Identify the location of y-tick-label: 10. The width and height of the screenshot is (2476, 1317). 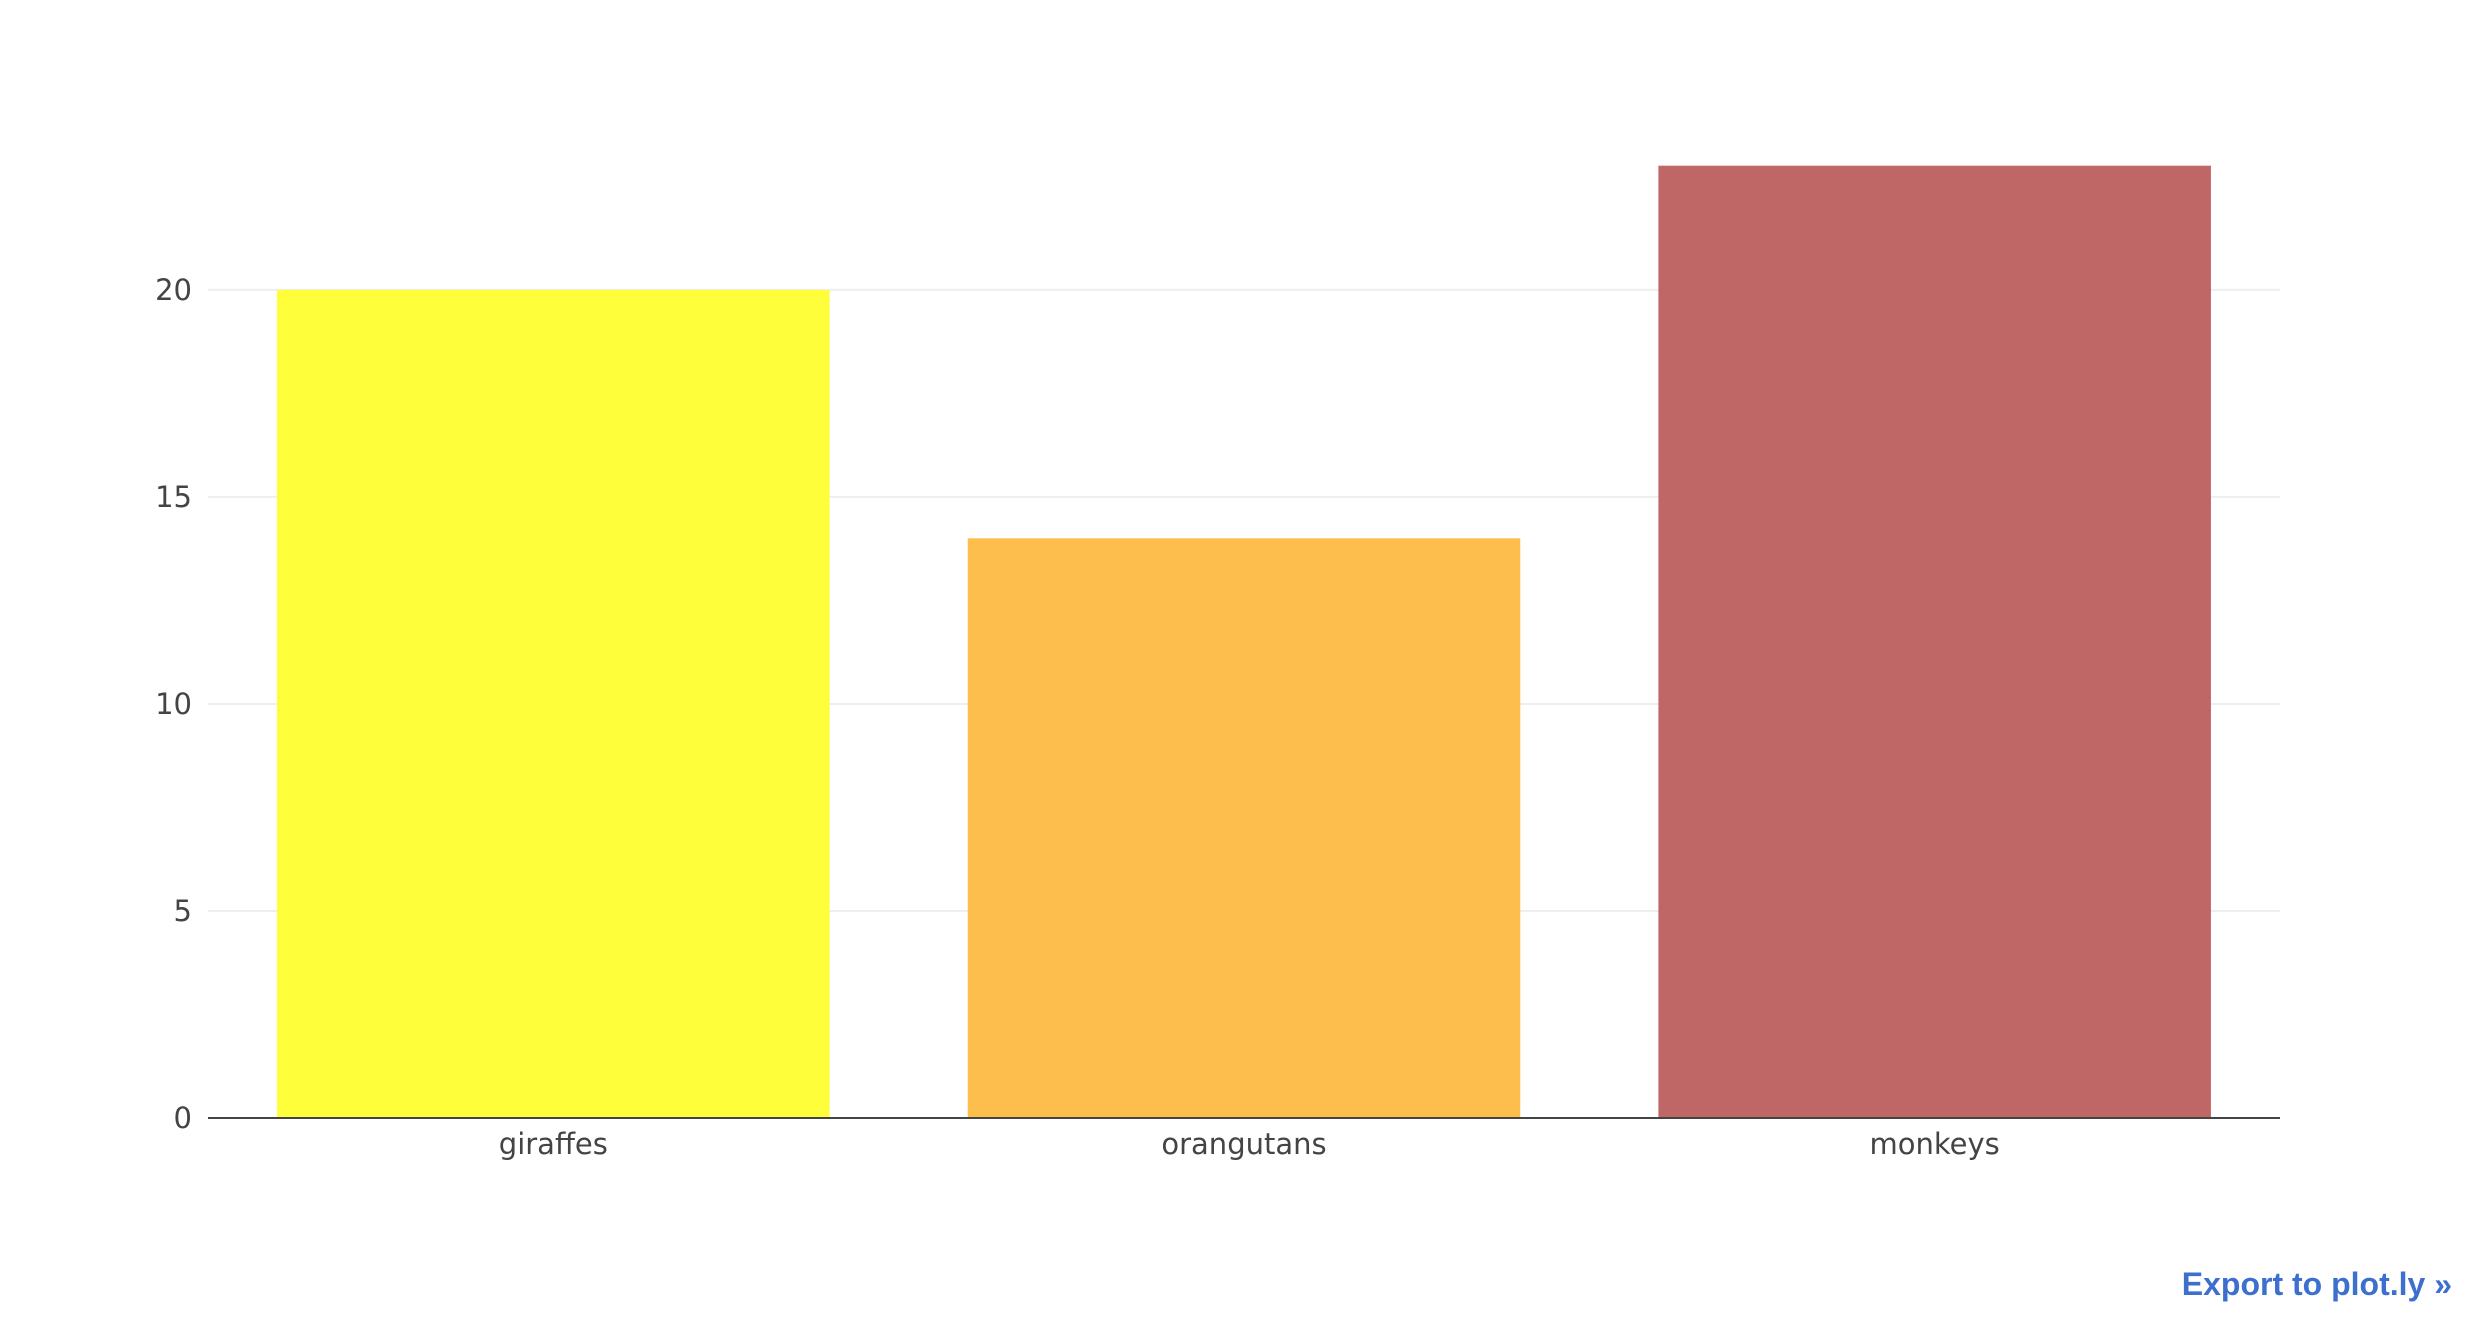
(173, 704).